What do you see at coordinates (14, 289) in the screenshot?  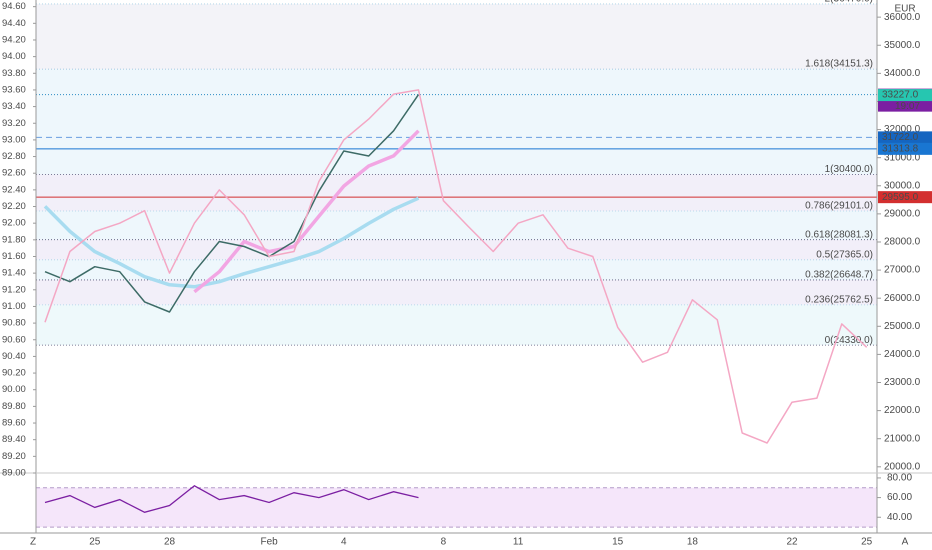 I see `y2-tick-label: 91.20` at bounding box center [14, 289].